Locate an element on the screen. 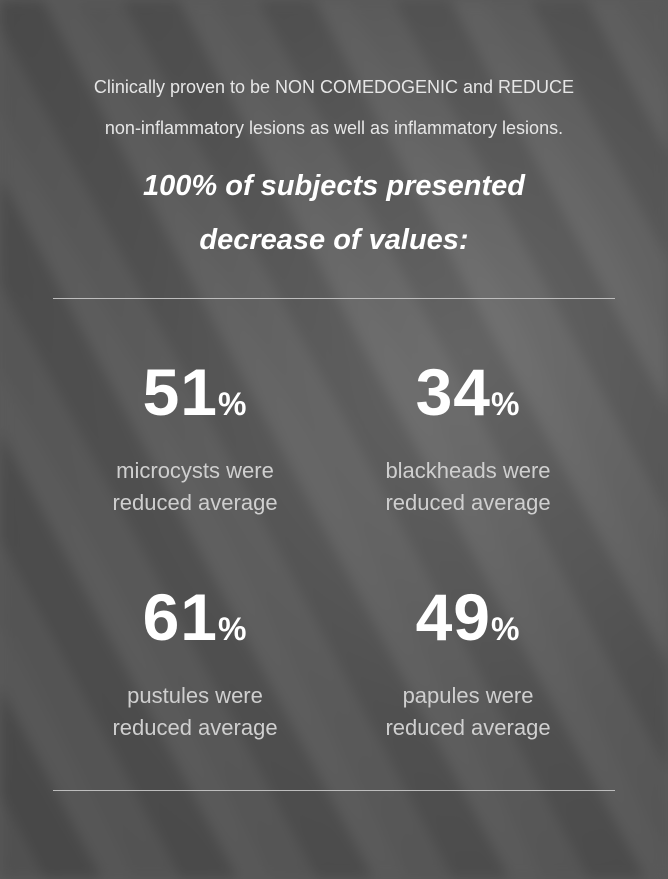 This screenshot has width=668, height=879. stat-microcysts: 51% microcysts were reduced average is located at coordinates (195, 439).